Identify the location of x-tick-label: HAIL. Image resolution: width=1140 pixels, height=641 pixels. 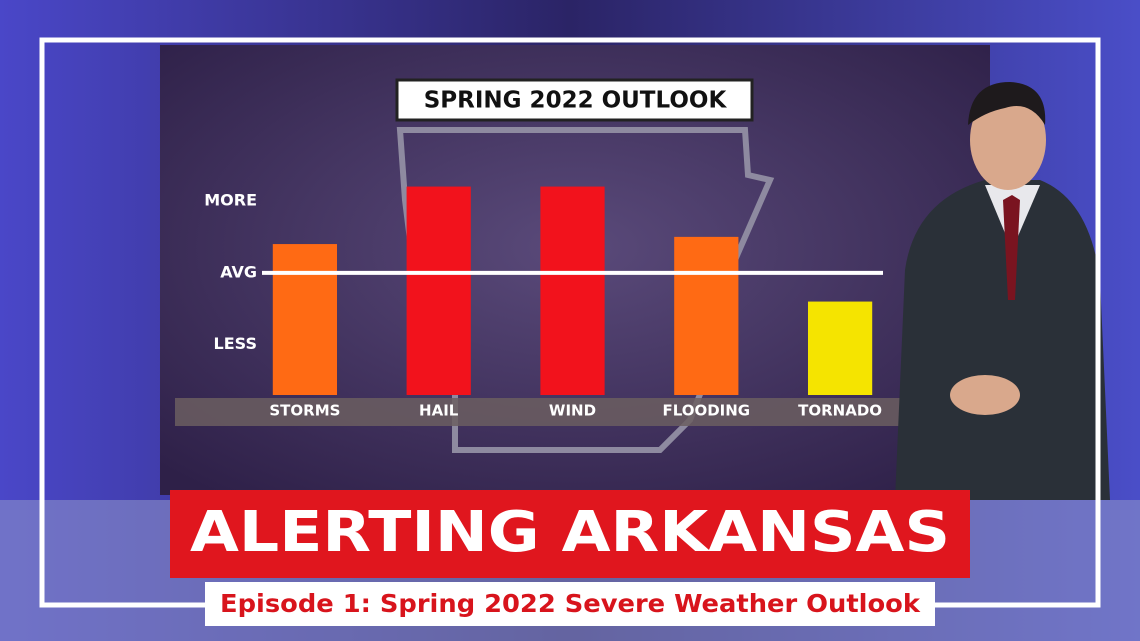
(439, 411).